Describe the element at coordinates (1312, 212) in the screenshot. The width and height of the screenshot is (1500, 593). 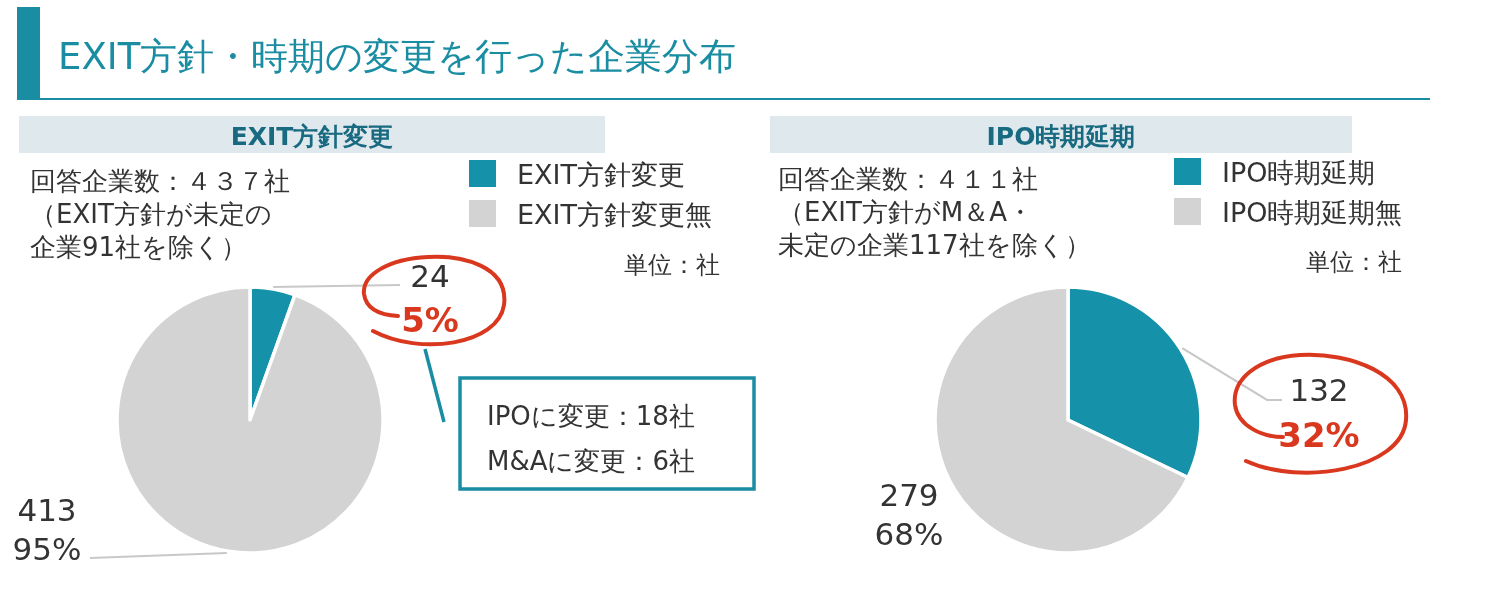
I see `legend-label: IPO時期延期無` at that location.